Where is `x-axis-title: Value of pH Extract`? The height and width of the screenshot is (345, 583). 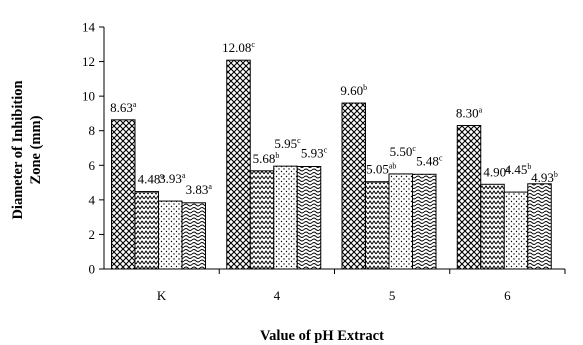
x-axis-title: Value of pH Extract is located at coordinates (322, 336).